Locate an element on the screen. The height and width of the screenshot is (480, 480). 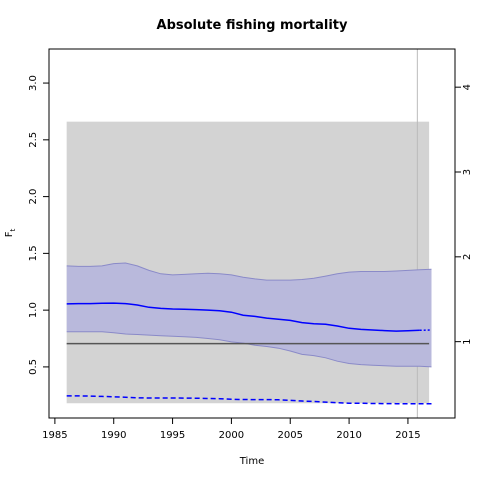
x-tick-label: 2005 is located at coordinates (290, 435).